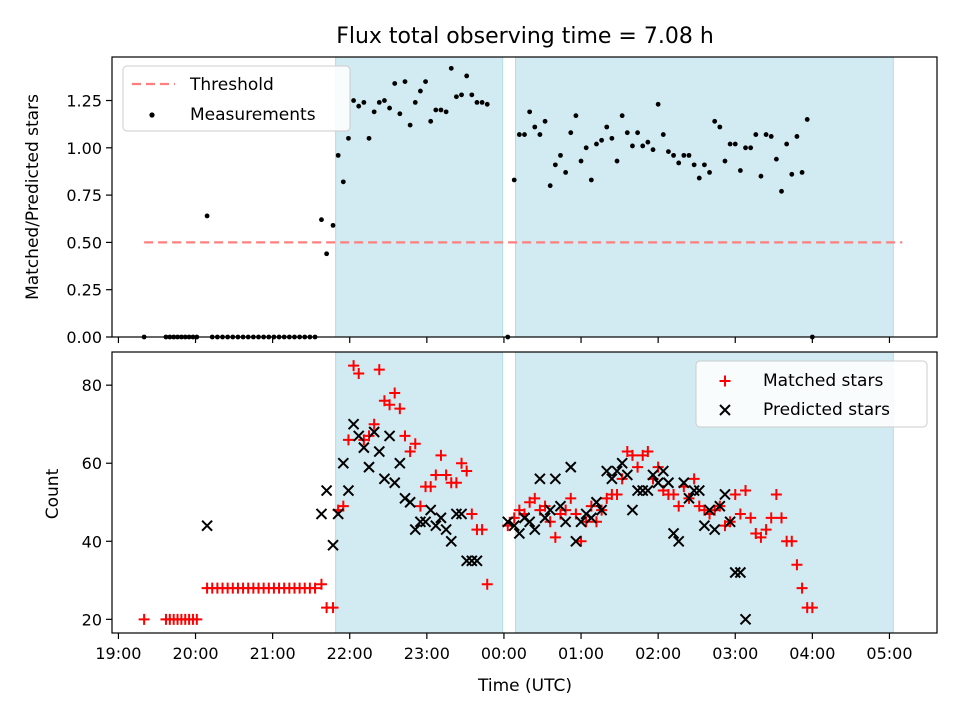  Describe the element at coordinates (118, 653) in the screenshot. I see `x-tick-label: 19:00` at that location.